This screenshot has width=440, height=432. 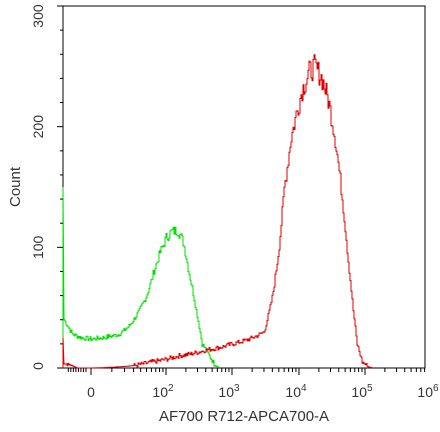 What do you see at coordinates (15, 186) in the screenshot?
I see `y-axis-label: Count` at bounding box center [15, 186].